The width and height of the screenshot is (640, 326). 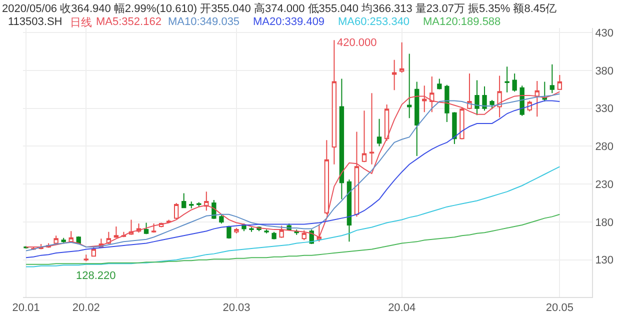 I want to click on text: MA10:349.035, so click(x=204, y=22).